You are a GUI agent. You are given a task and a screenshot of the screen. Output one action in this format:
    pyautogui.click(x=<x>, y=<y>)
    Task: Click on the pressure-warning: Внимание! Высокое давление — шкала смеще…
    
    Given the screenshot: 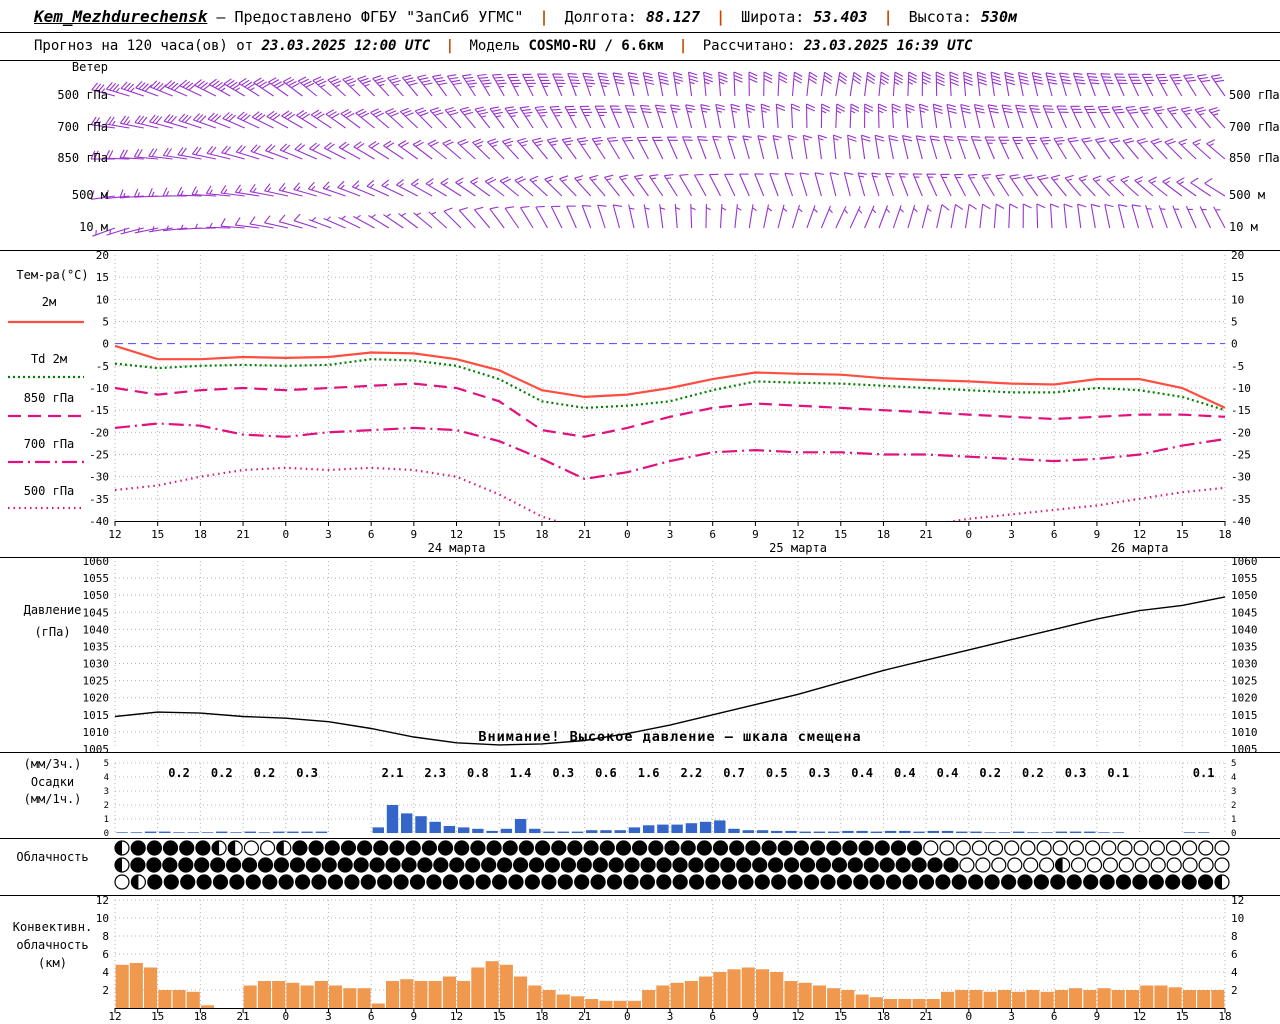 What is the action you would take?
    pyautogui.click(x=670, y=737)
    